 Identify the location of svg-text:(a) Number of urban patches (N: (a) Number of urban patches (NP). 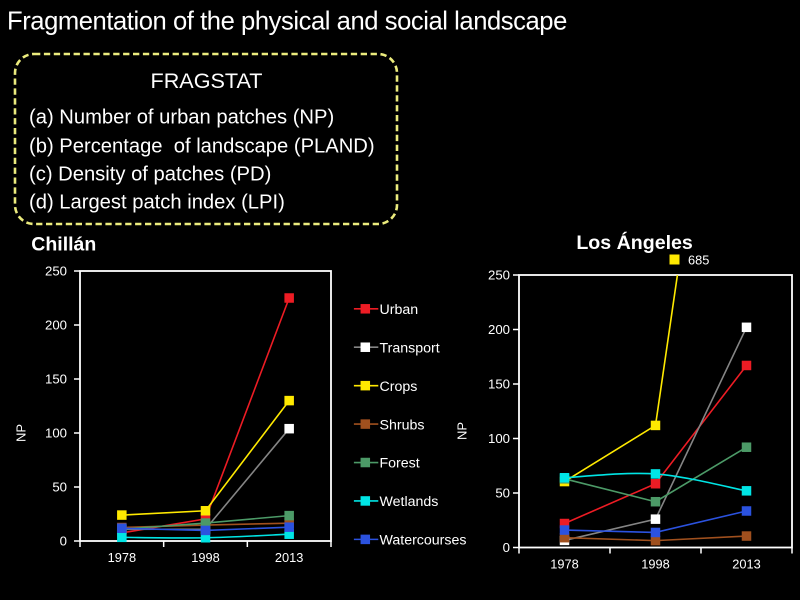
(181, 118).